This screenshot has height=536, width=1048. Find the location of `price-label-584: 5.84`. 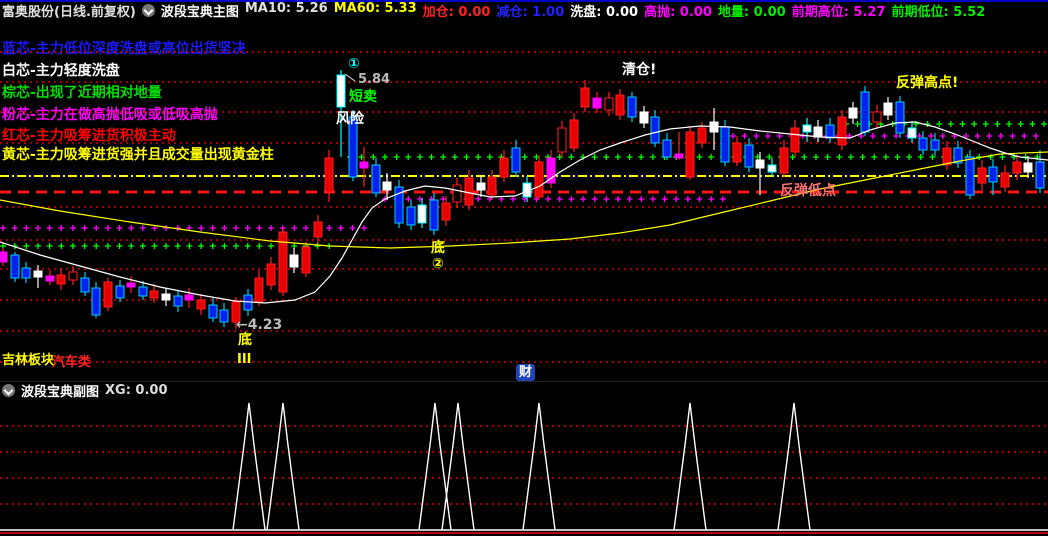

price-label-584: 5.84 is located at coordinates (374, 79).